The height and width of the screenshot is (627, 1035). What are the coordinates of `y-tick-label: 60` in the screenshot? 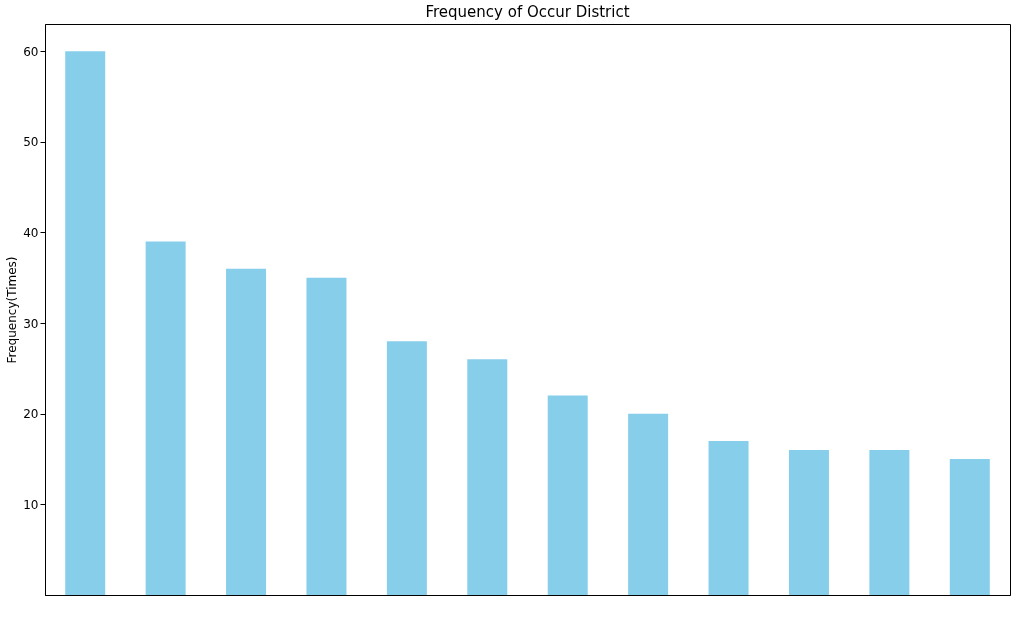 It's located at (31, 51).